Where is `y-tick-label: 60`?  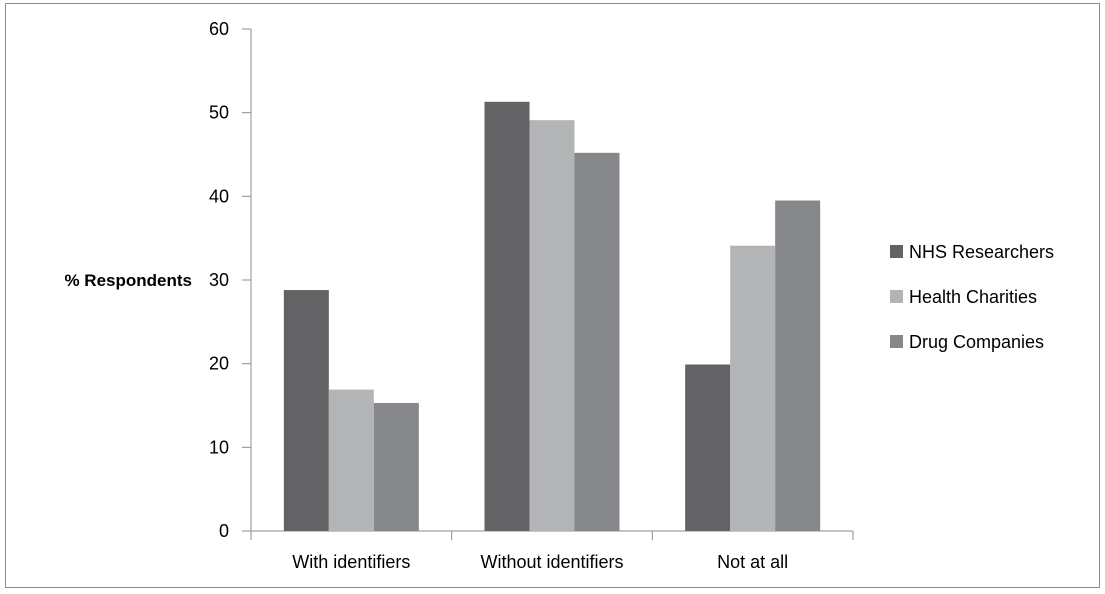
y-tick-label: 60 is located at coordinates (219, 29).